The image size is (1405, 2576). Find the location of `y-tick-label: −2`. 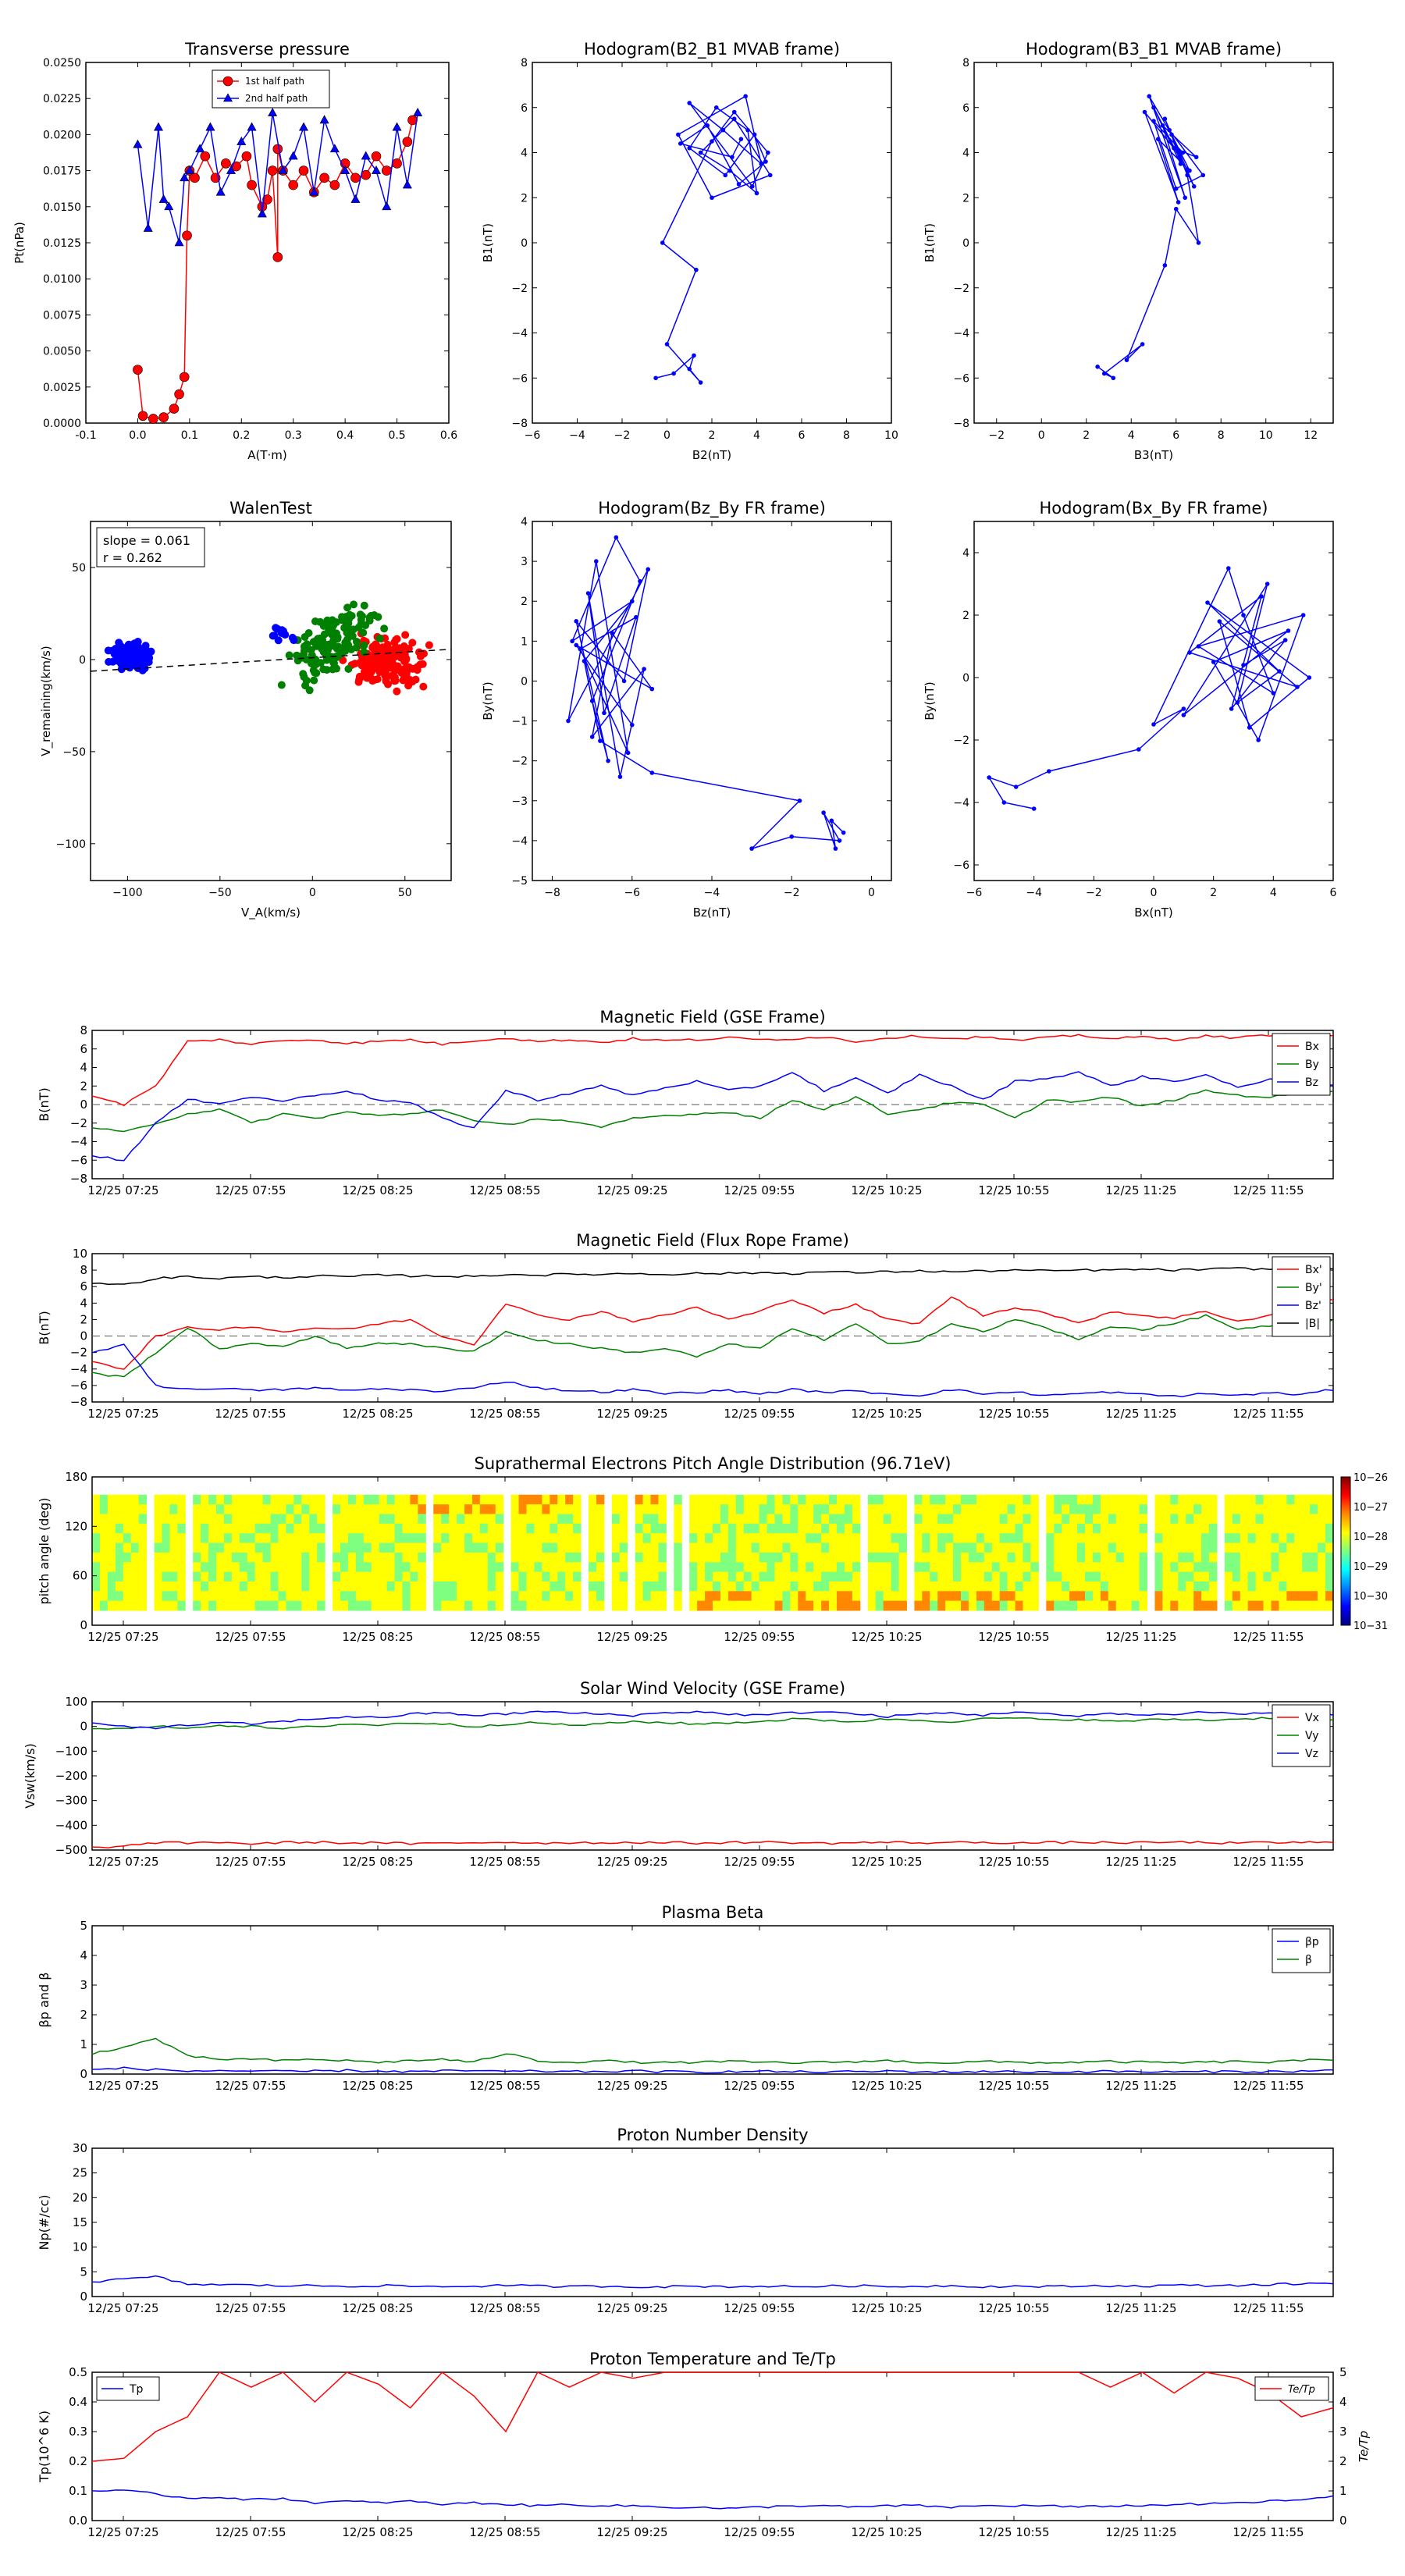

y-tick-label: −2 is located at coordinates (961, 741).